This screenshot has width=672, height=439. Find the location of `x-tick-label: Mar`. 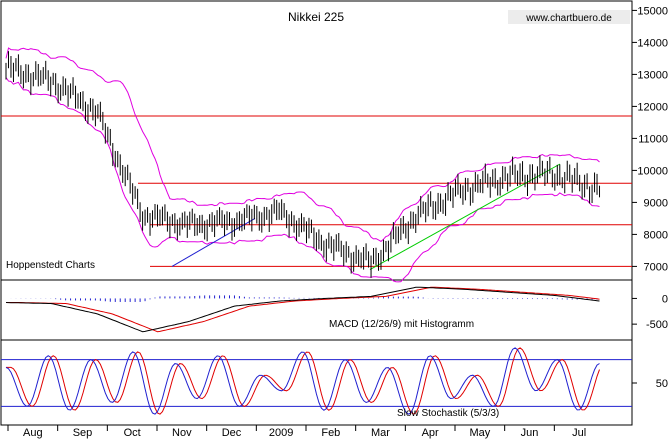

x-tick-label: Mar is located at coordinates (380, 433).